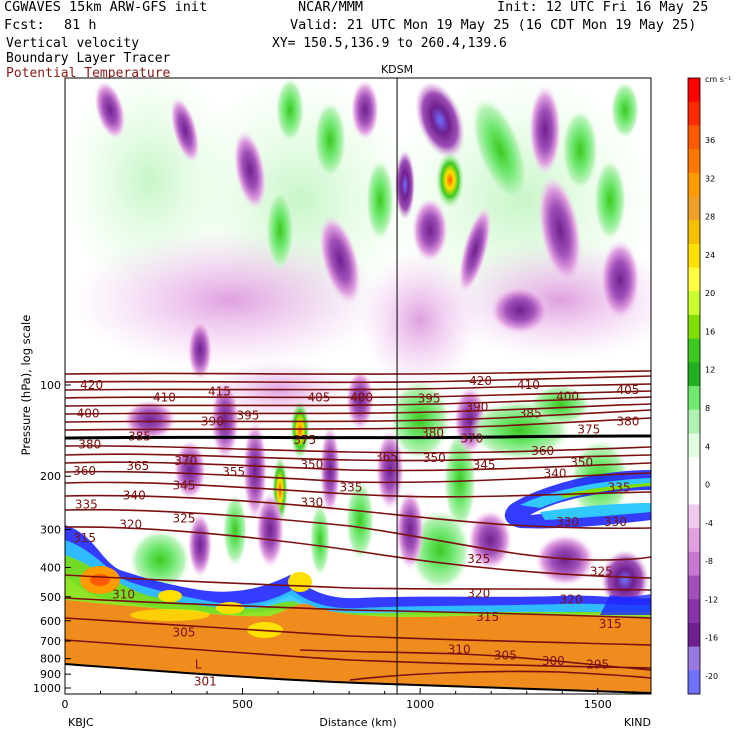 The width and height of the screenshot is (740, 740). What do you see at coordinates (711, 638) in the screenshot?
I see `colorbar-label: -16` at bounding box center [711, 638].